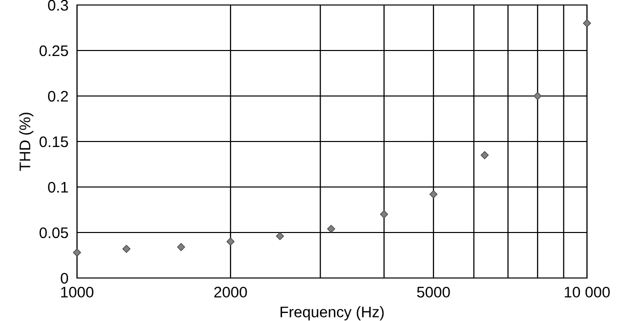  Describe the element at coordinates (230, 292) in the screenshot. I see `x-tick-label: 2000` at that location.